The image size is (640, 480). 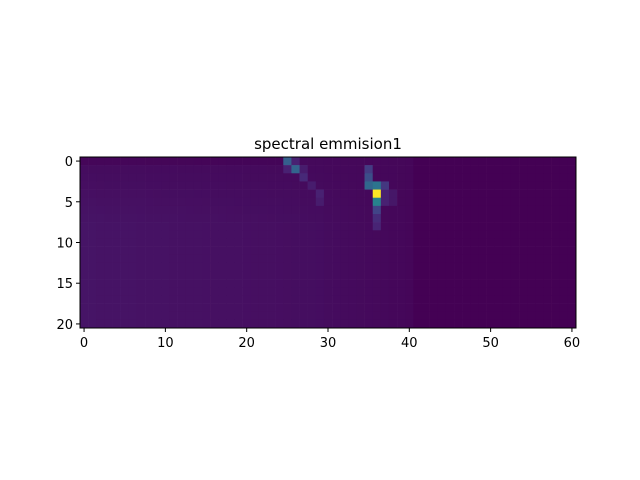 I want to click on y-tick-label: 5, so click(x=69, y=203).